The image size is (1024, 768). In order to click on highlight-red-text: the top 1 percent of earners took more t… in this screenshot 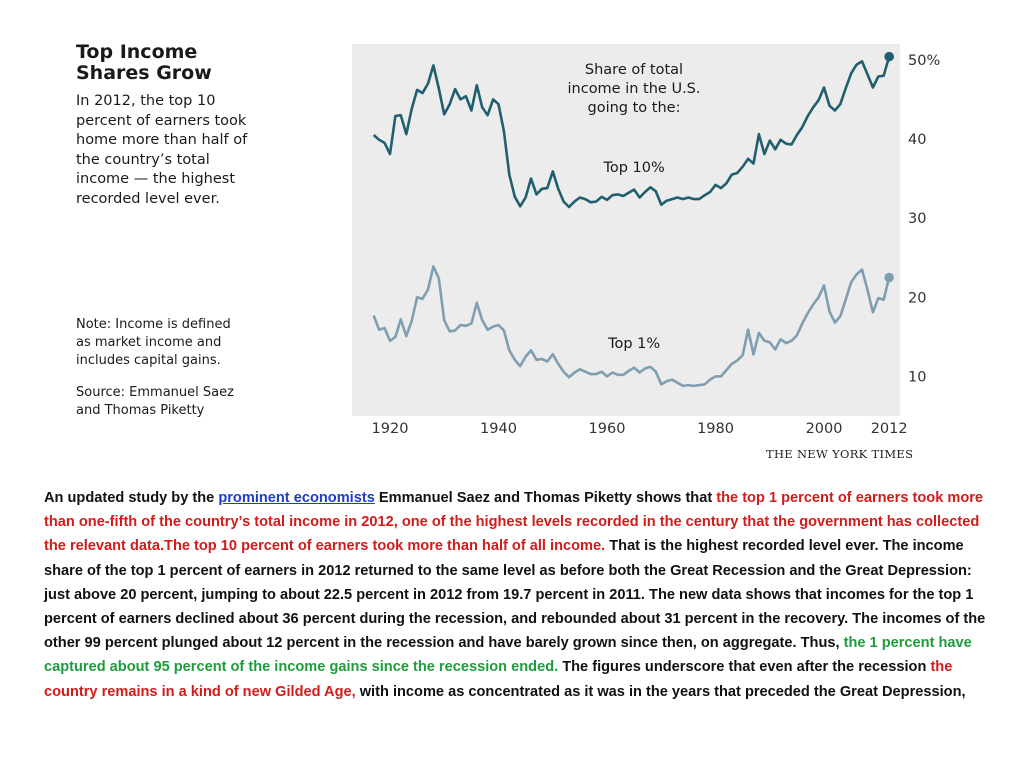, I will do `click(514, 522)`.